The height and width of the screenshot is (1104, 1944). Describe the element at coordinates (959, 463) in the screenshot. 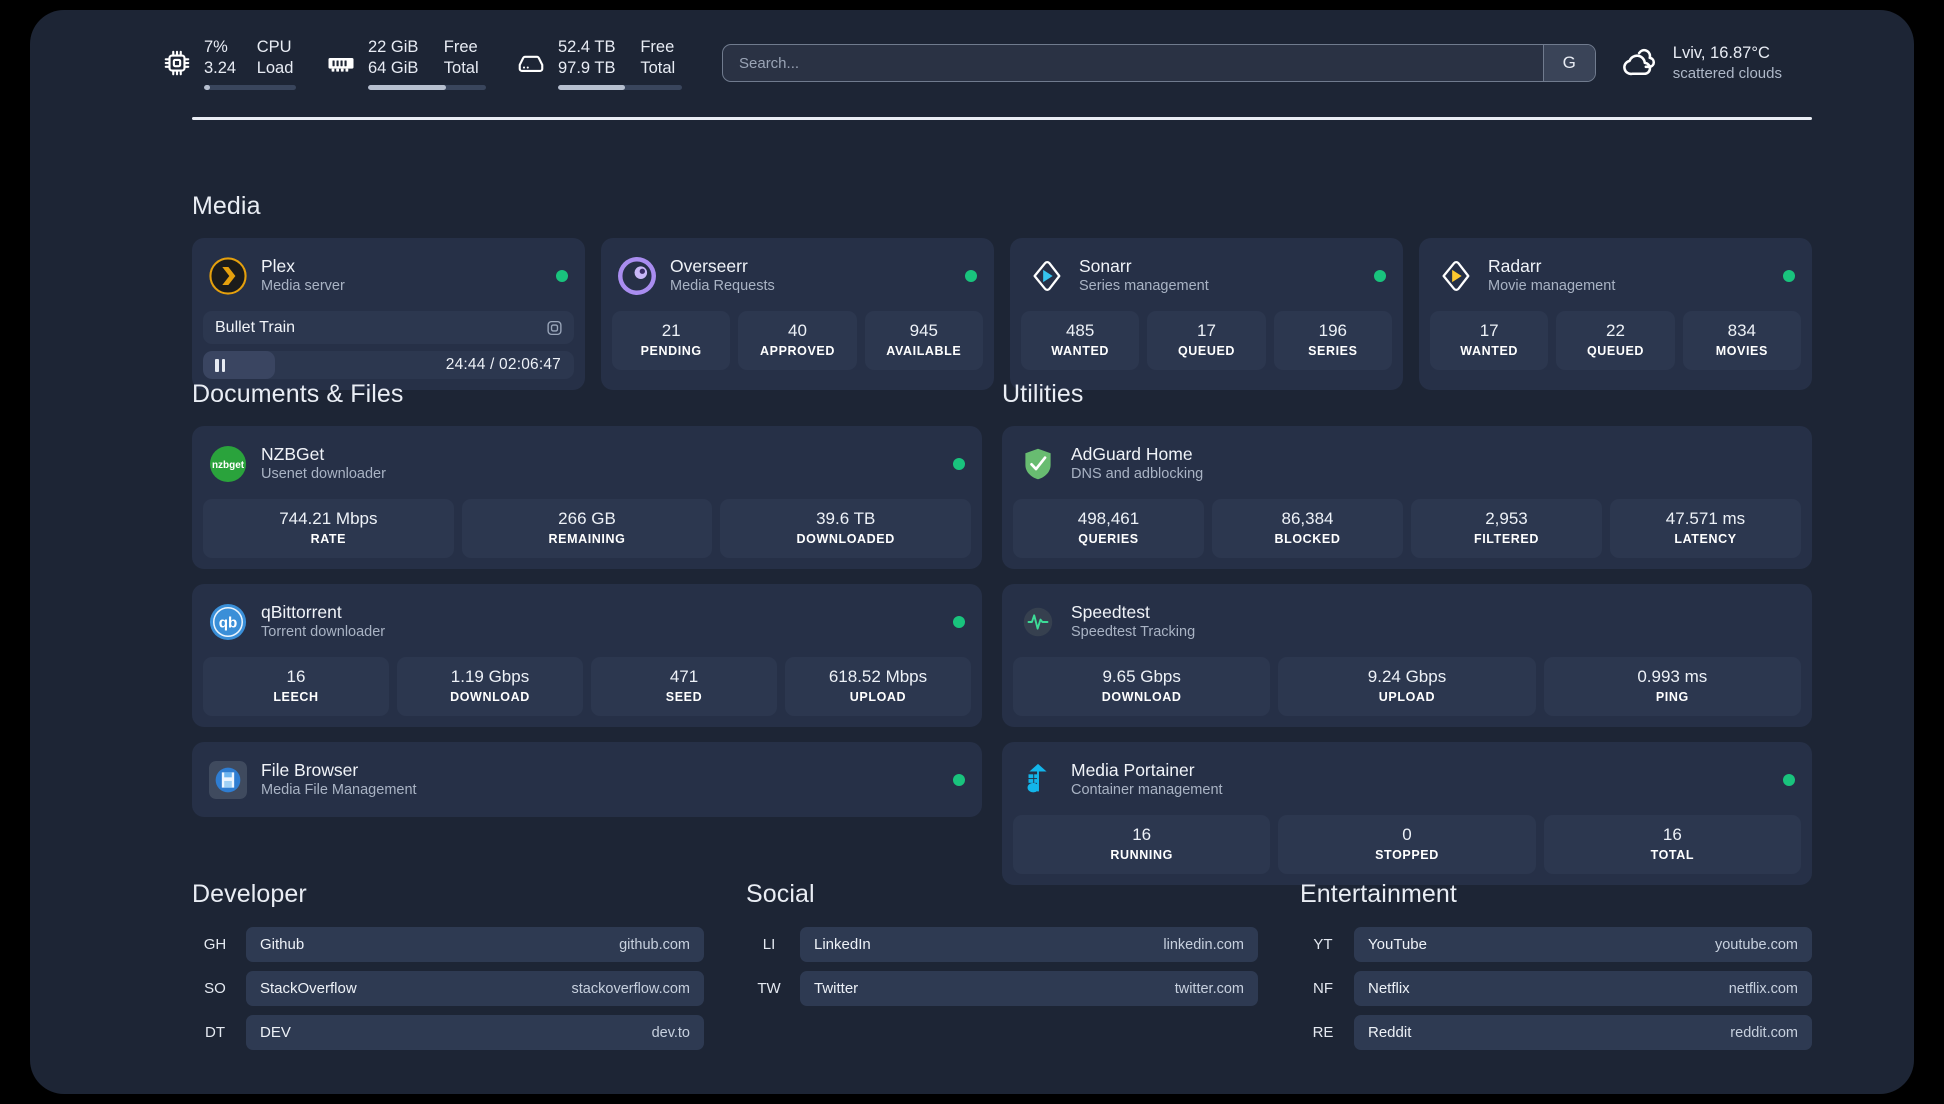

I see `nzbget-status-dot` at that location.